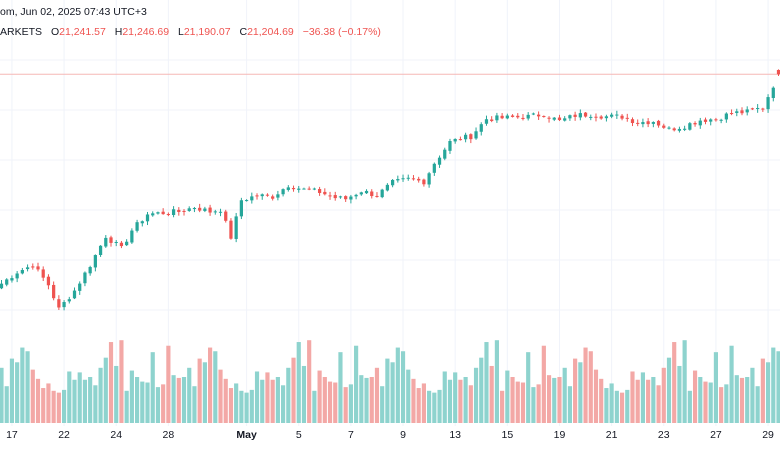 The image size is (780, 475). I want to click on x-tick-label: 15, so click(507, 435).